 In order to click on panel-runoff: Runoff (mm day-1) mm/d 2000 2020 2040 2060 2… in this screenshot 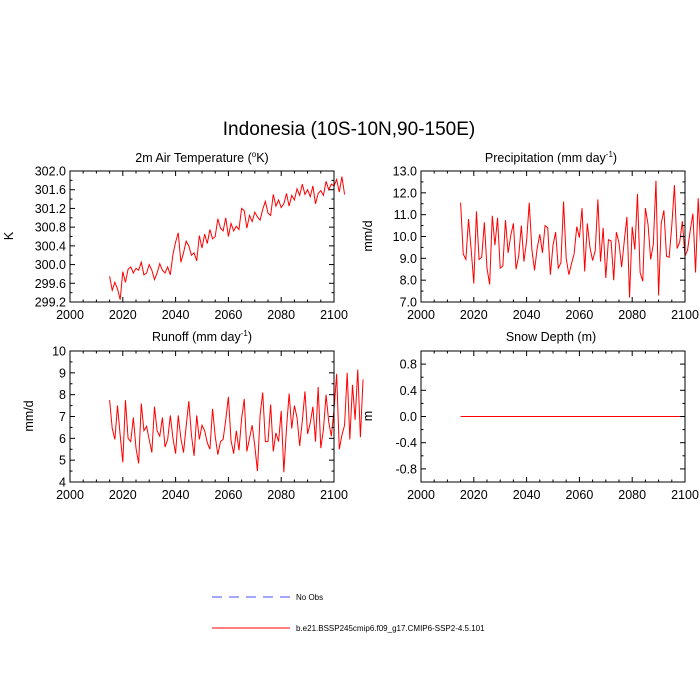, I will do `click(193, 415)`.